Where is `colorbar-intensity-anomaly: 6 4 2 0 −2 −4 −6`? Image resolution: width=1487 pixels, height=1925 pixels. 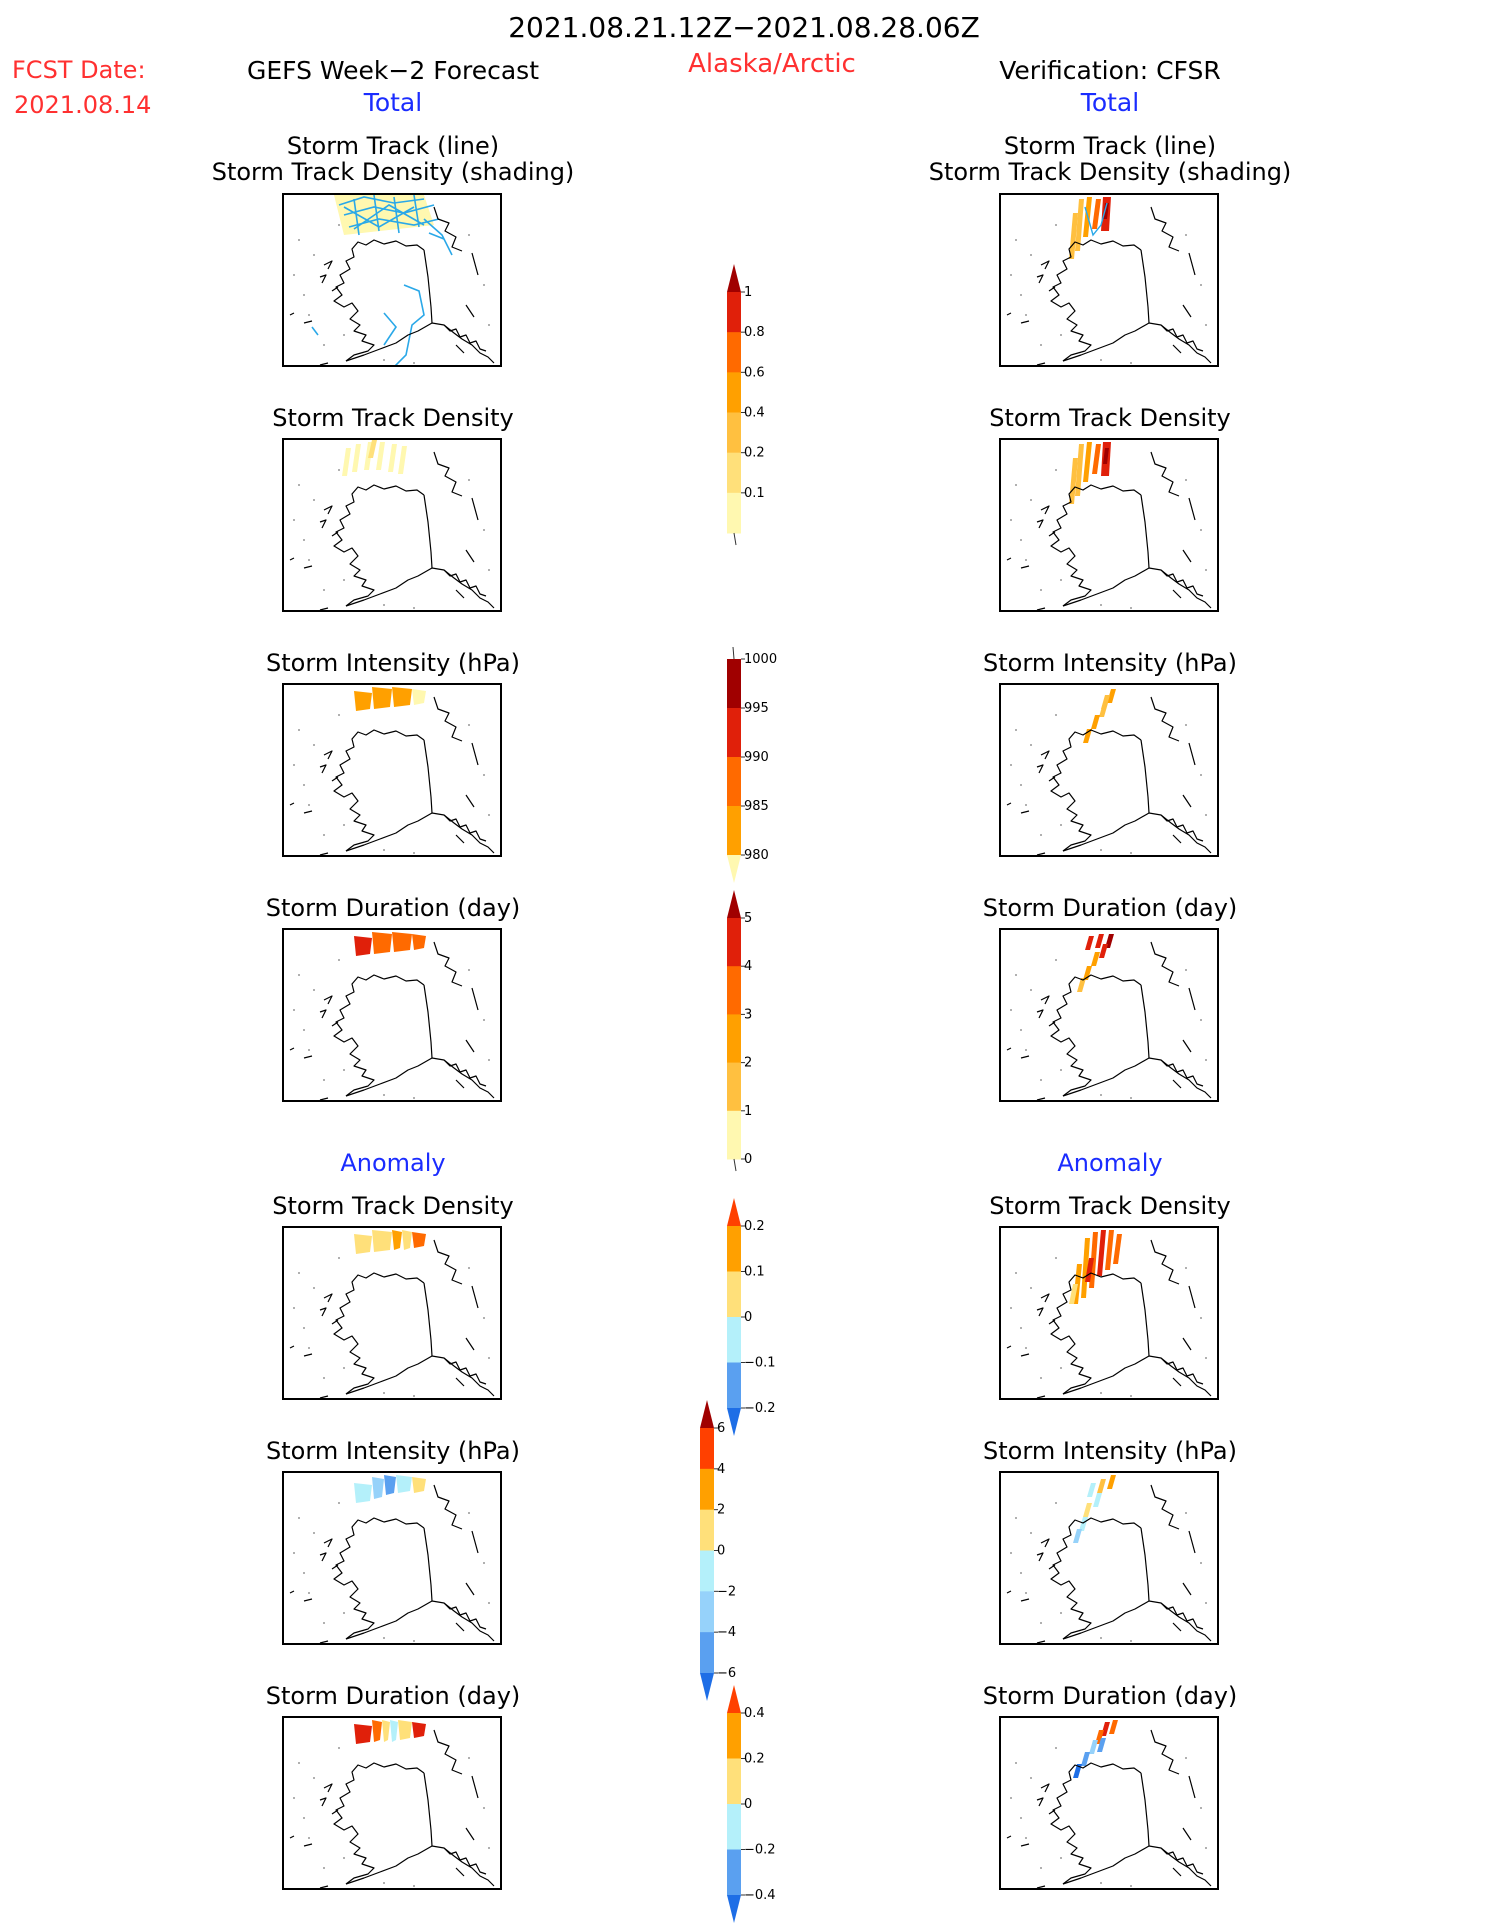
colorbar-intensity-anomaly: 6 4 2 0 −2 −4 −6 is located at coordinates (718, 1550).